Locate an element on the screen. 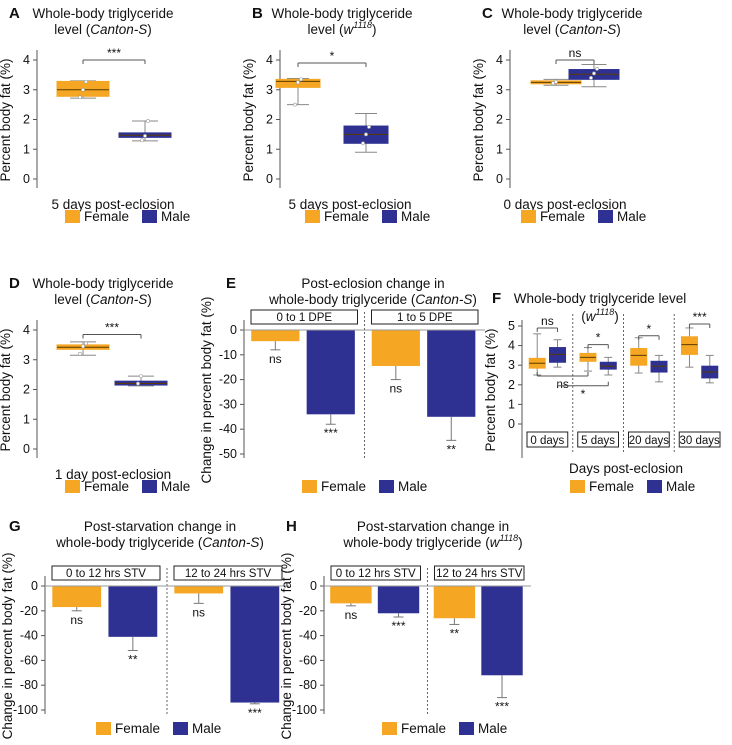  y-tick-label: -50 is located at coordinates (228, 454).